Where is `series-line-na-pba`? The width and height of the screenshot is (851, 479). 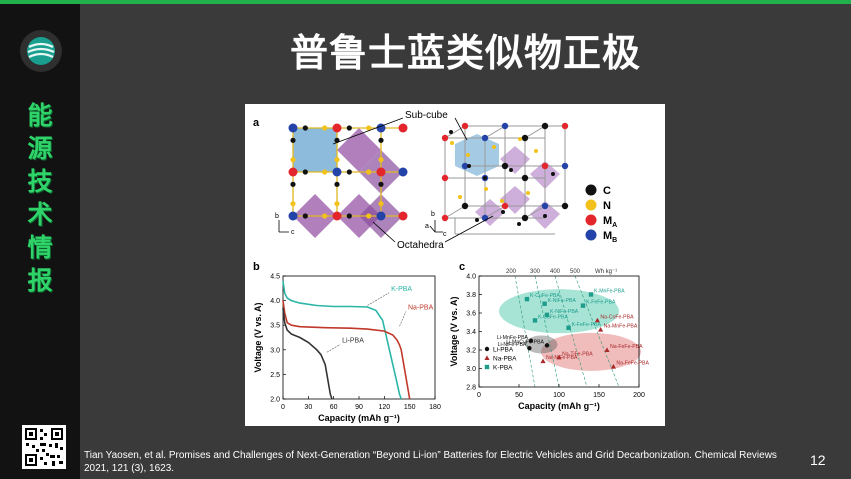 series-line-na-pba is located at coordinates (346, 350).